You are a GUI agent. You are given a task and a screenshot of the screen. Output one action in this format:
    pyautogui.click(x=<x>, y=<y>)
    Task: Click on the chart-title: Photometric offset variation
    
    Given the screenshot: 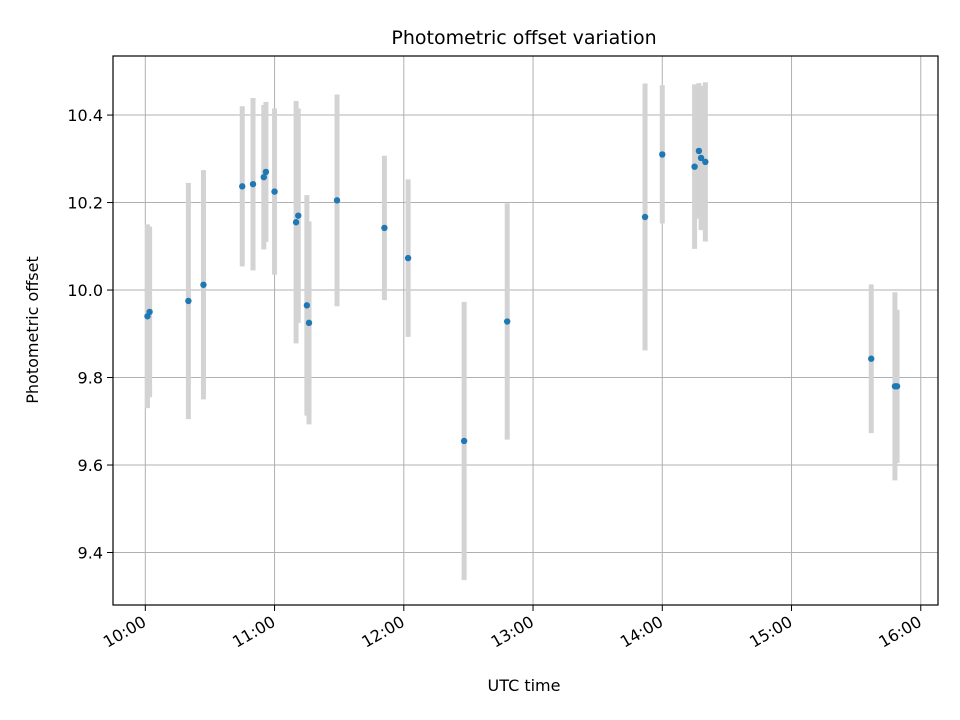 What is the action you would take?
    pyautogui.click(x=523, y=38)
    